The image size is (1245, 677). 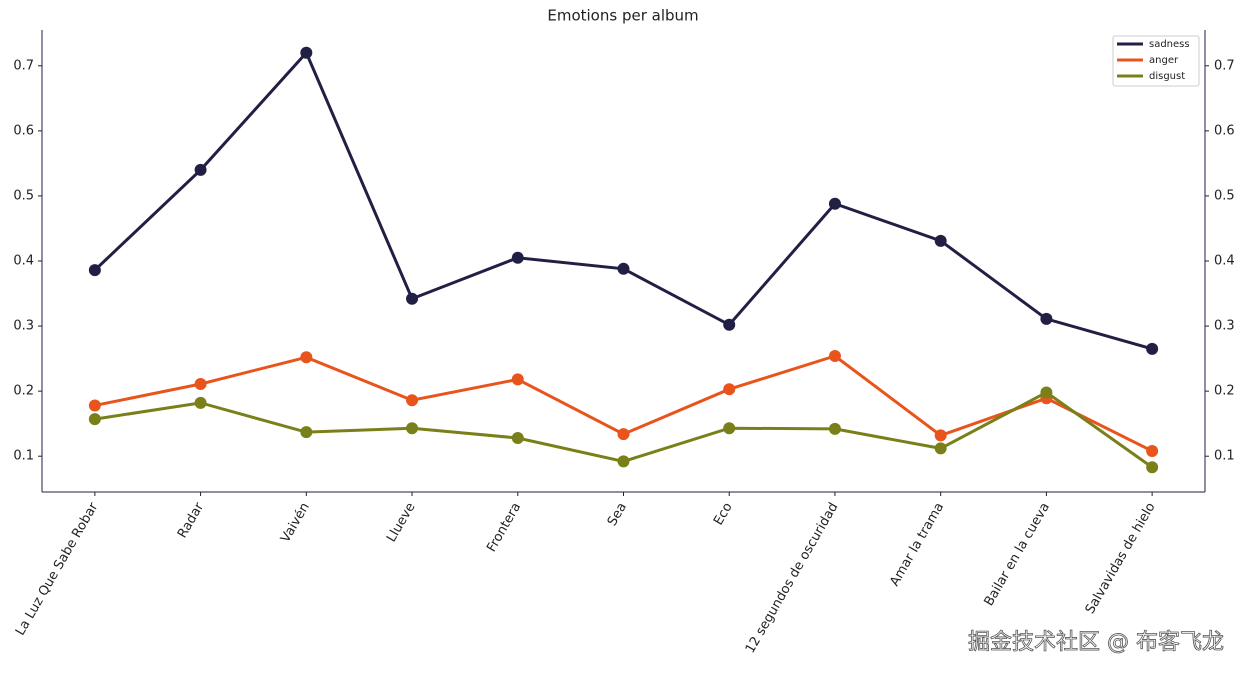 What do you see at coordinates (792, 578) in the screenshot?
I see `x-tick-label: 12 segundos de oscuridad` at bounding box center [792, 578].